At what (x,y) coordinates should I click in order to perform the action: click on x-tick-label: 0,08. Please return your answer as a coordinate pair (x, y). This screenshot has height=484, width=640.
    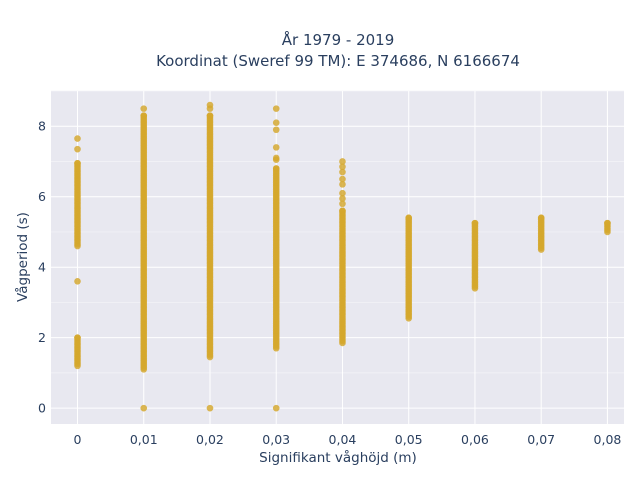
    Looking at the image, I should click on (608, 439).